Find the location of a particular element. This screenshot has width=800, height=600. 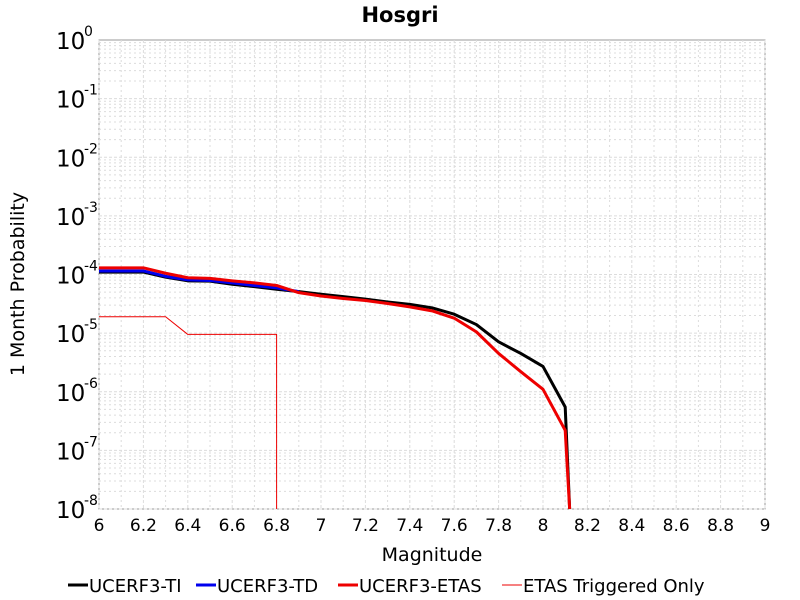

x-tick-label: 7.8 is located at coordinates (498, 526).